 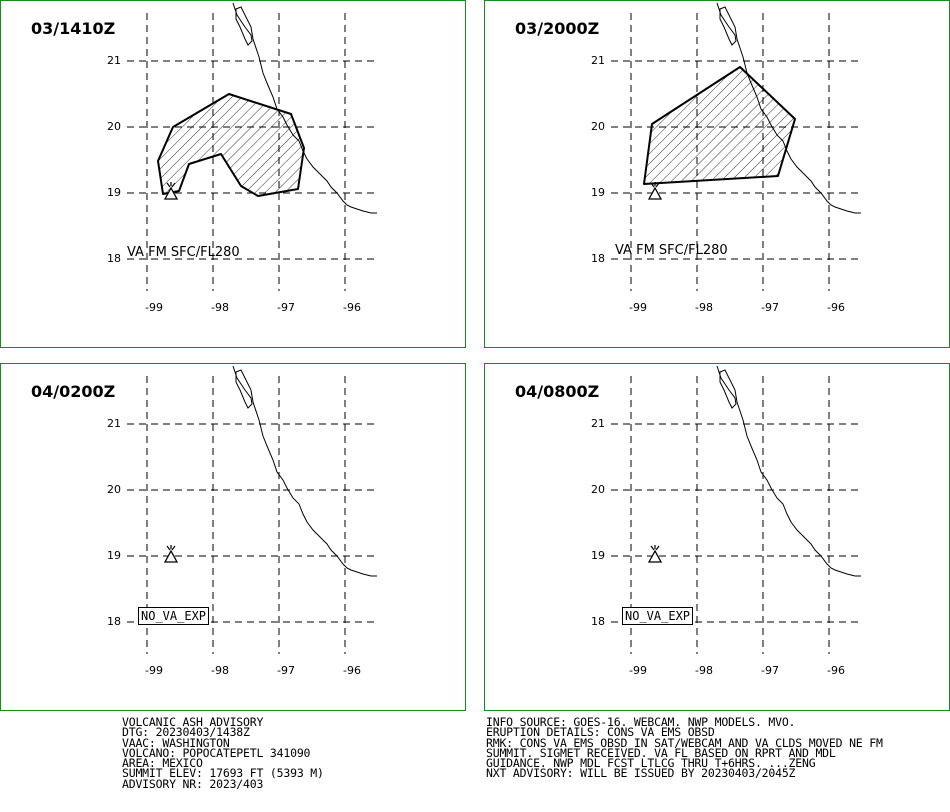 I want to click on advisory-line: AREA: MEXICO, so click(x=162, y=763).